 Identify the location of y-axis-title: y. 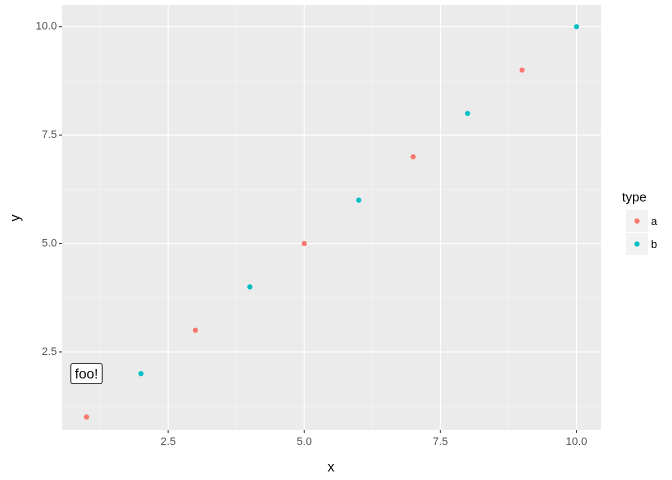
(15, 218).